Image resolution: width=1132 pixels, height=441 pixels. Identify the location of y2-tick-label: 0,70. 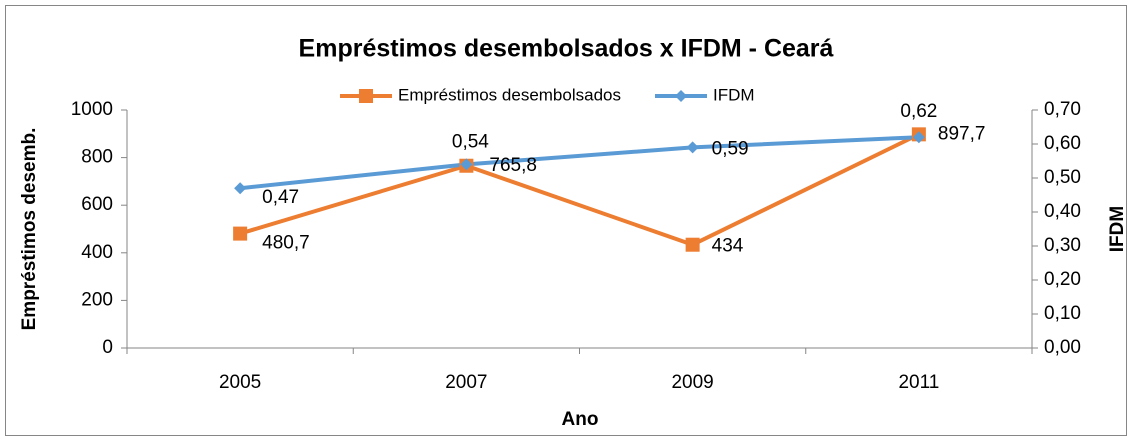
(1062, 109).